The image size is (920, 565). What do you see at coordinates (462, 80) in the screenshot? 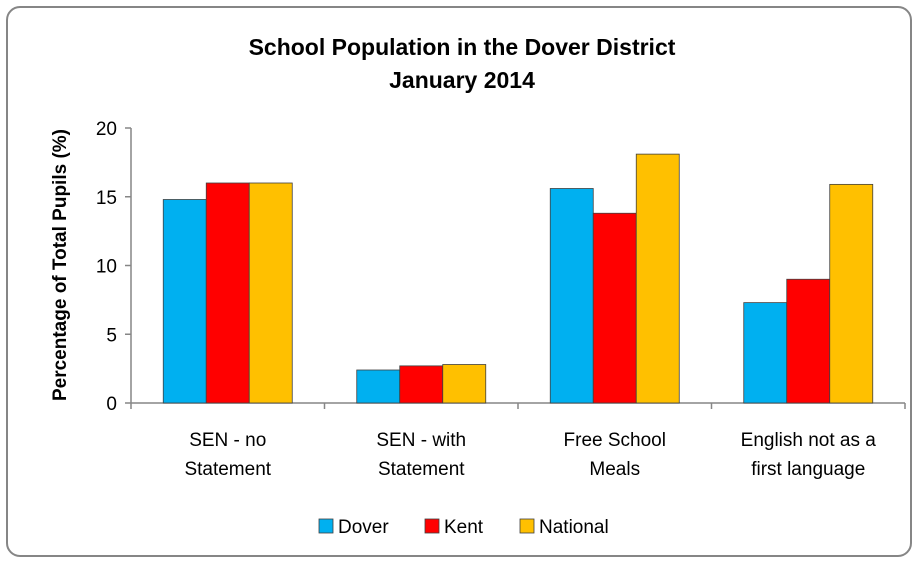
I see `chart-subtitle: January 2014` at bounding box center [462, 80].